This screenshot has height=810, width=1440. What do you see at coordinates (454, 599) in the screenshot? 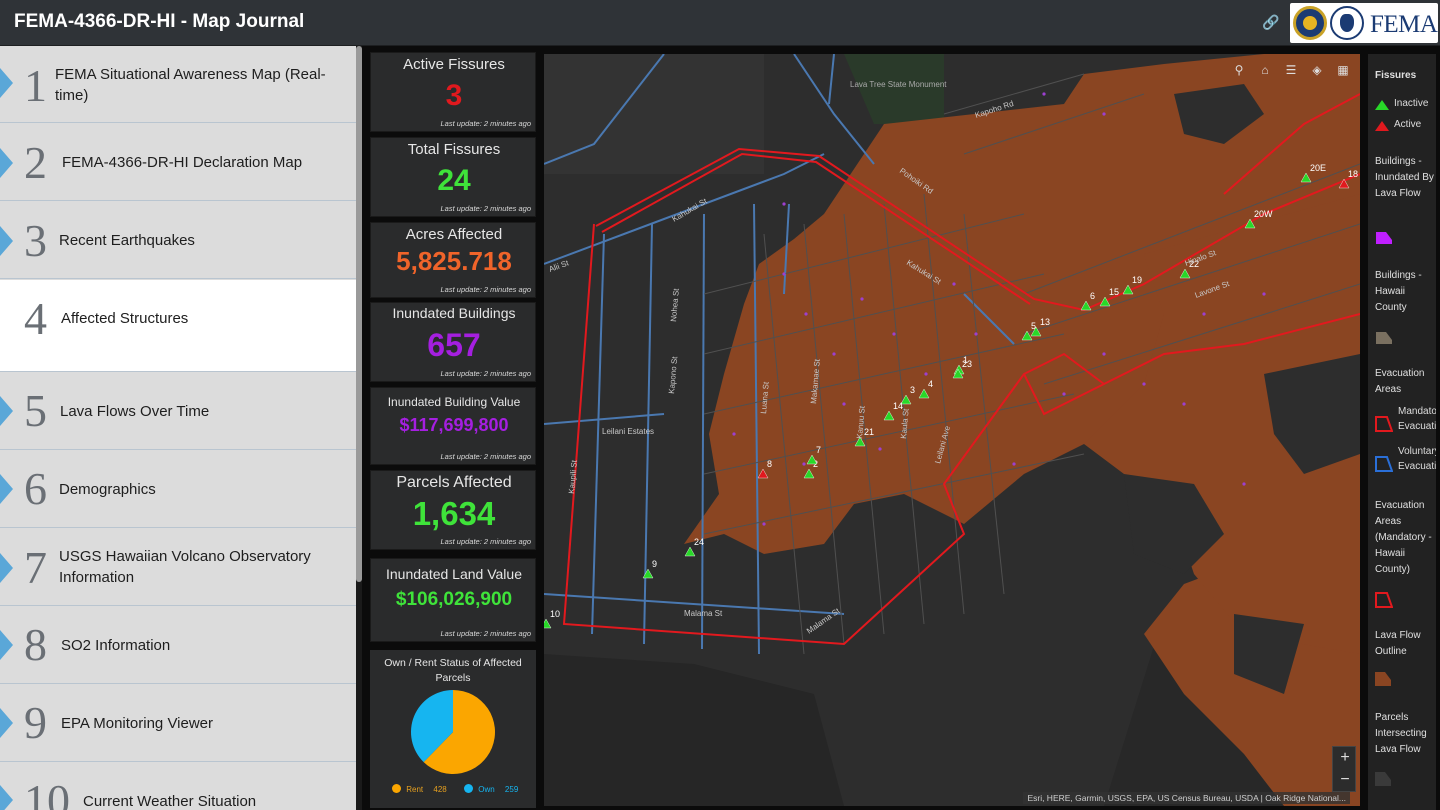
I see `stat-value: $106,026,900` at bounding box center [454, 599].